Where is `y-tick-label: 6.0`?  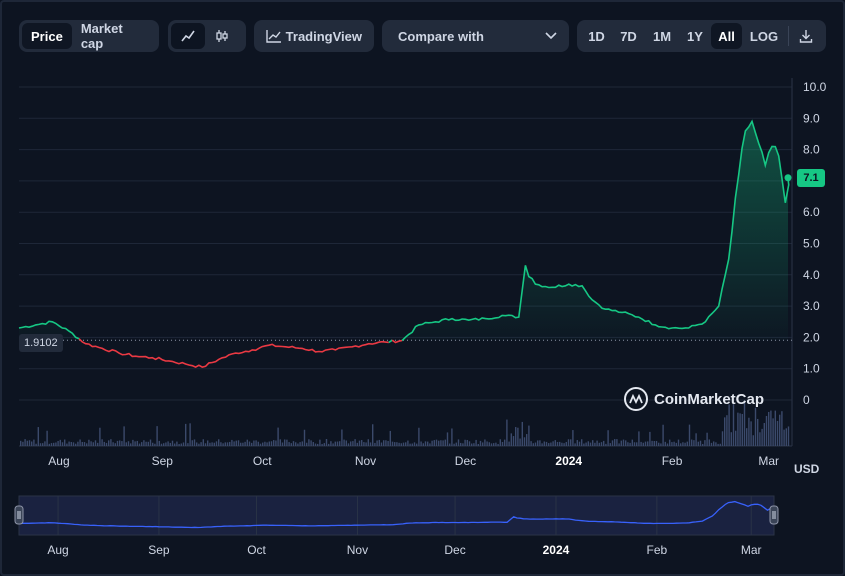
y-tick-label: 6.0 is located at coordinates (811, 212).